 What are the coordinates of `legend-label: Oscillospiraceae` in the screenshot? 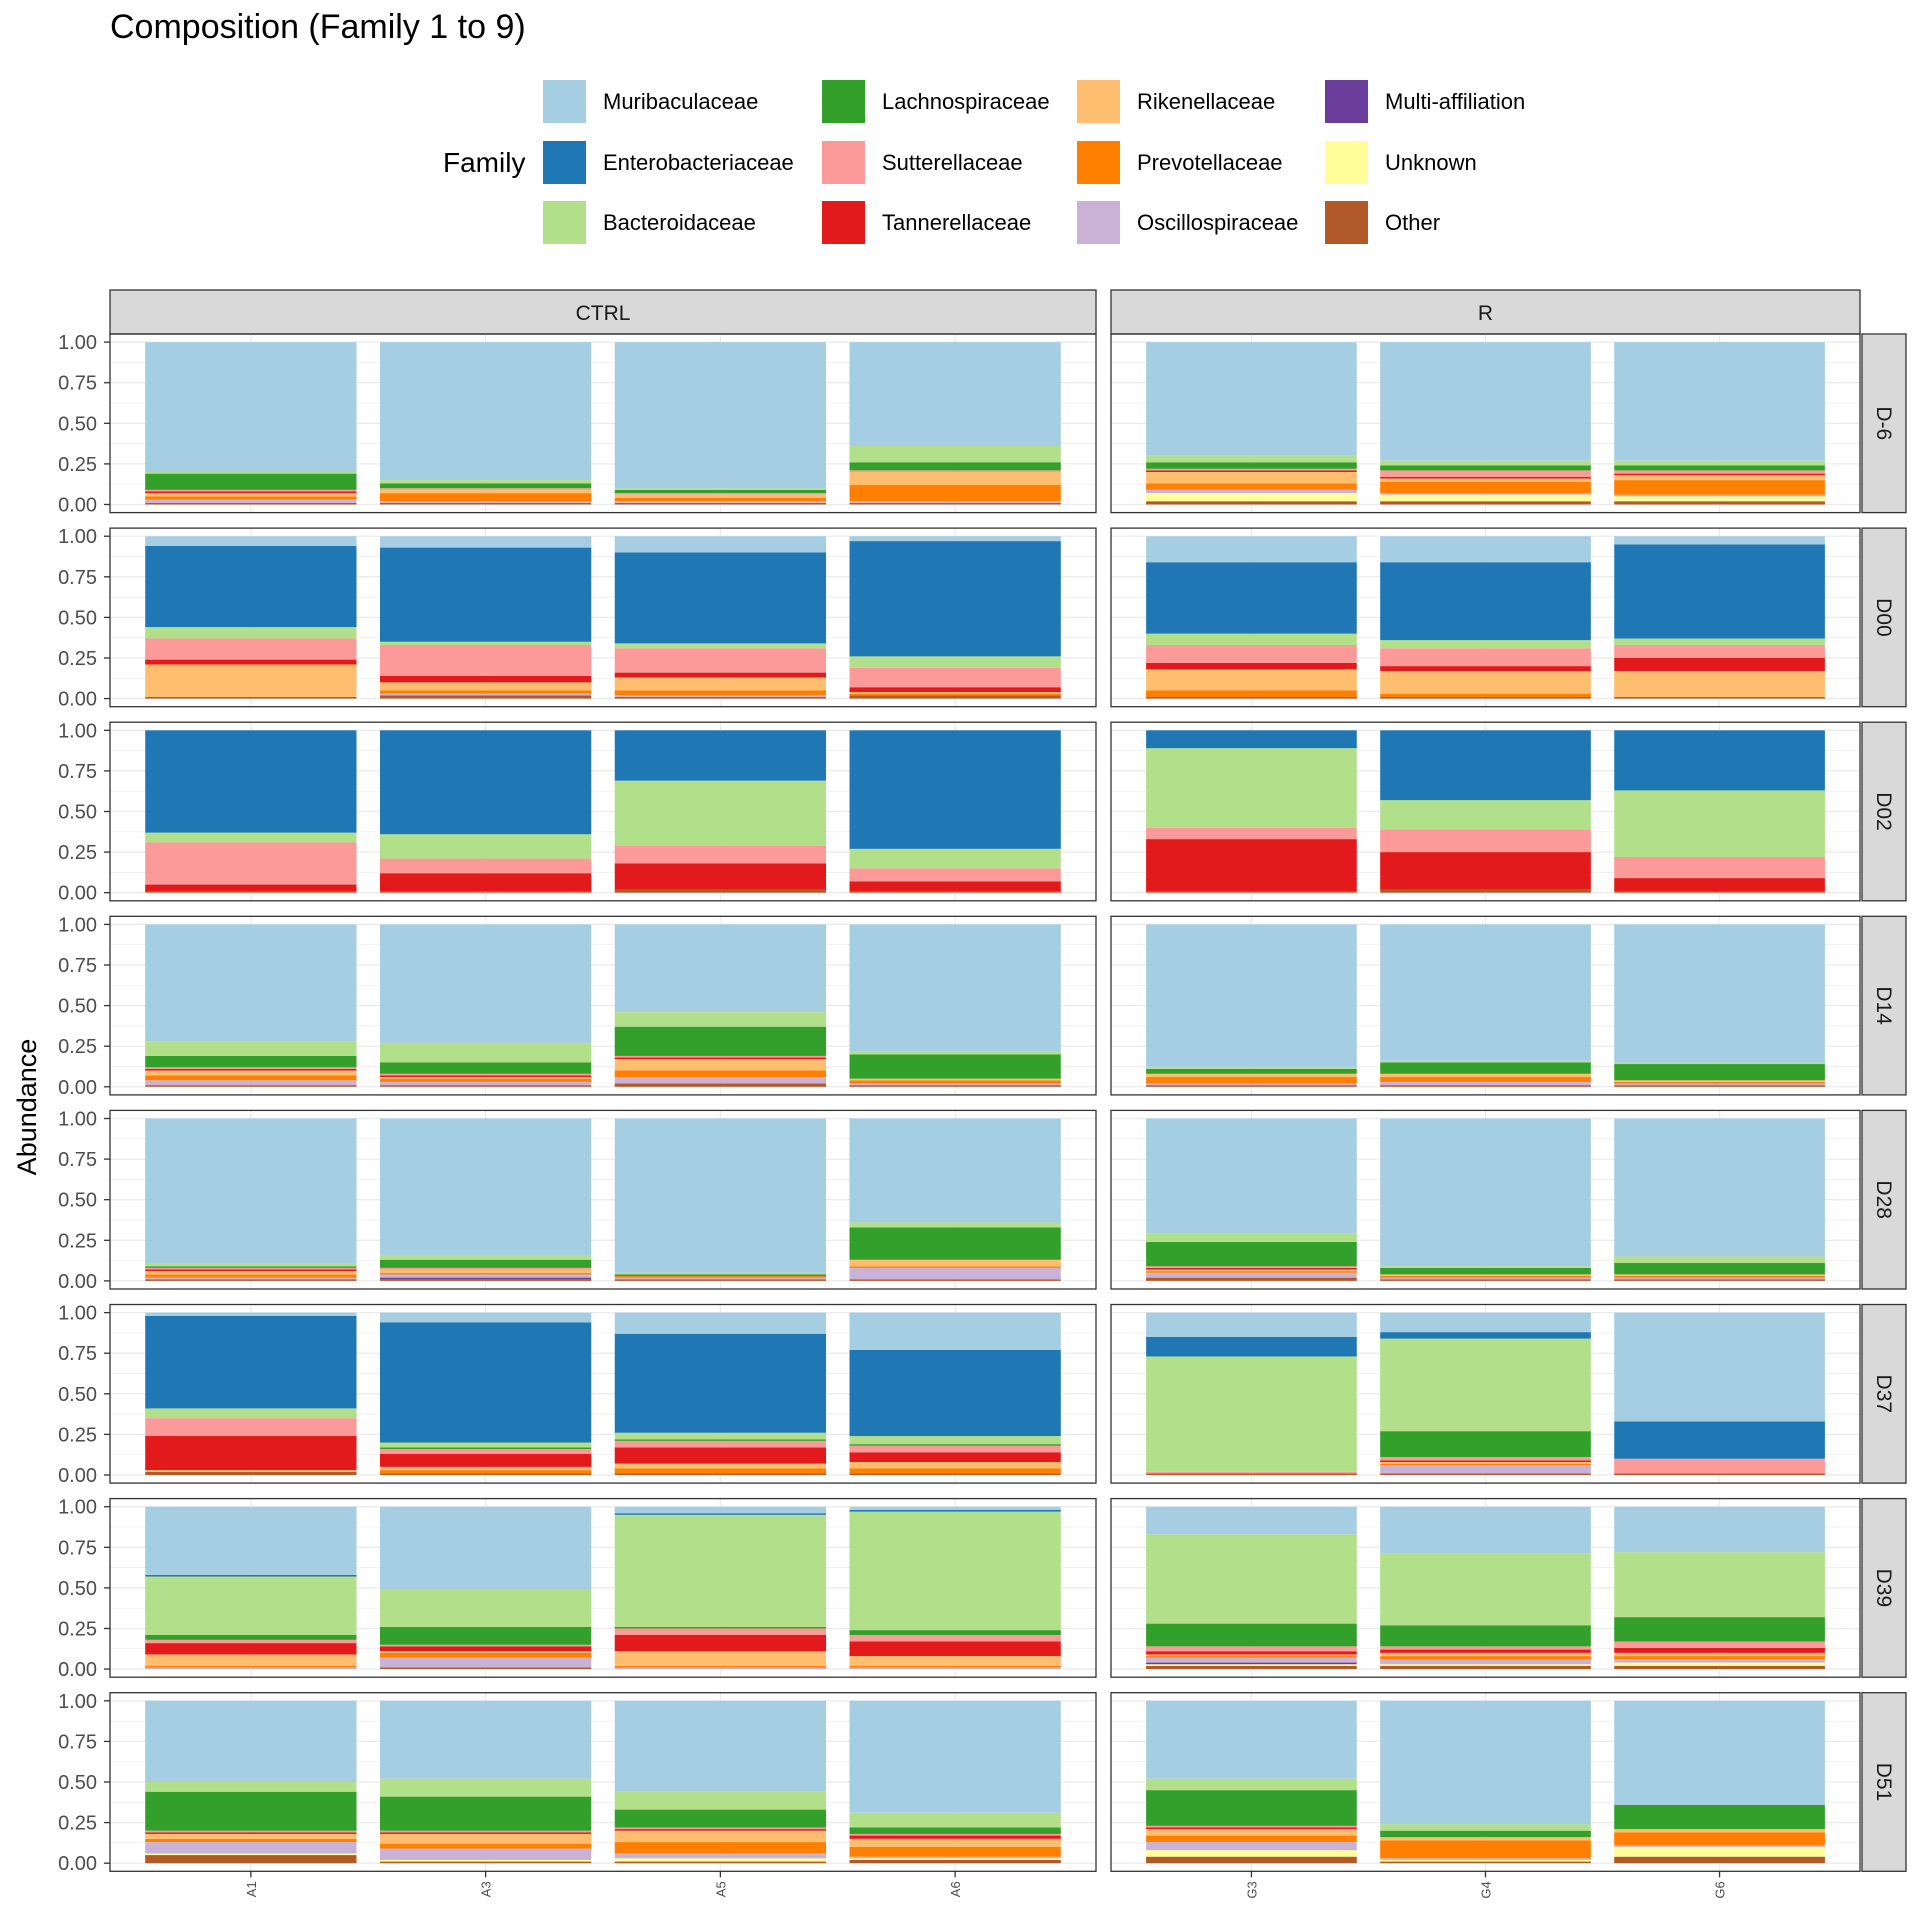 It's located at (1217, 222).